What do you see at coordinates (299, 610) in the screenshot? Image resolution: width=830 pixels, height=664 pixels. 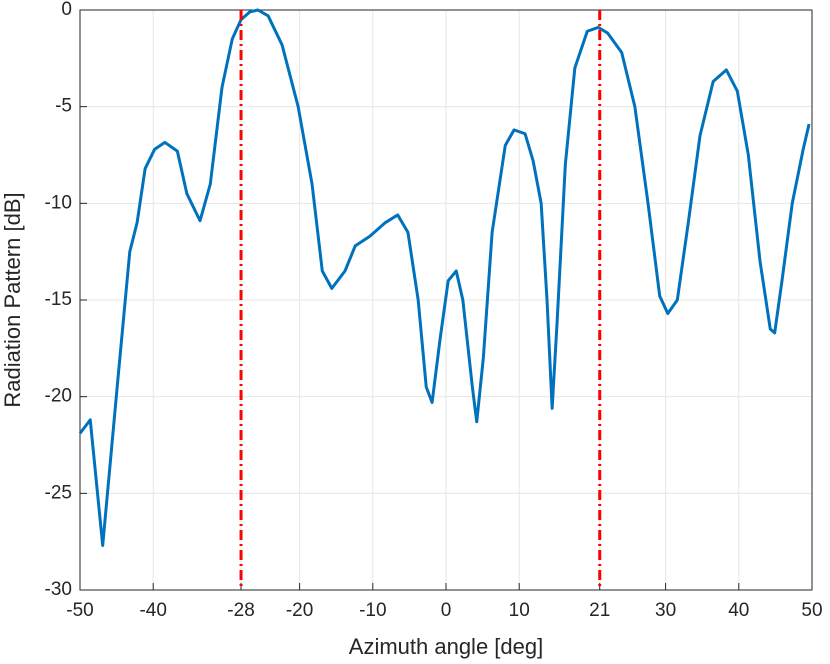 I see `x-tick-label: -20` at bounding box center [299, 610].